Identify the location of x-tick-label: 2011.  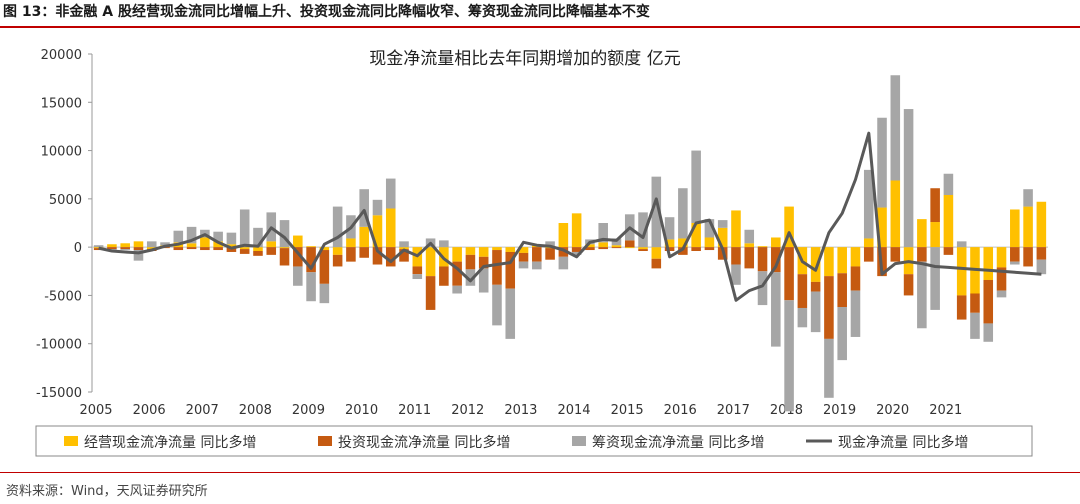
(414, 410).